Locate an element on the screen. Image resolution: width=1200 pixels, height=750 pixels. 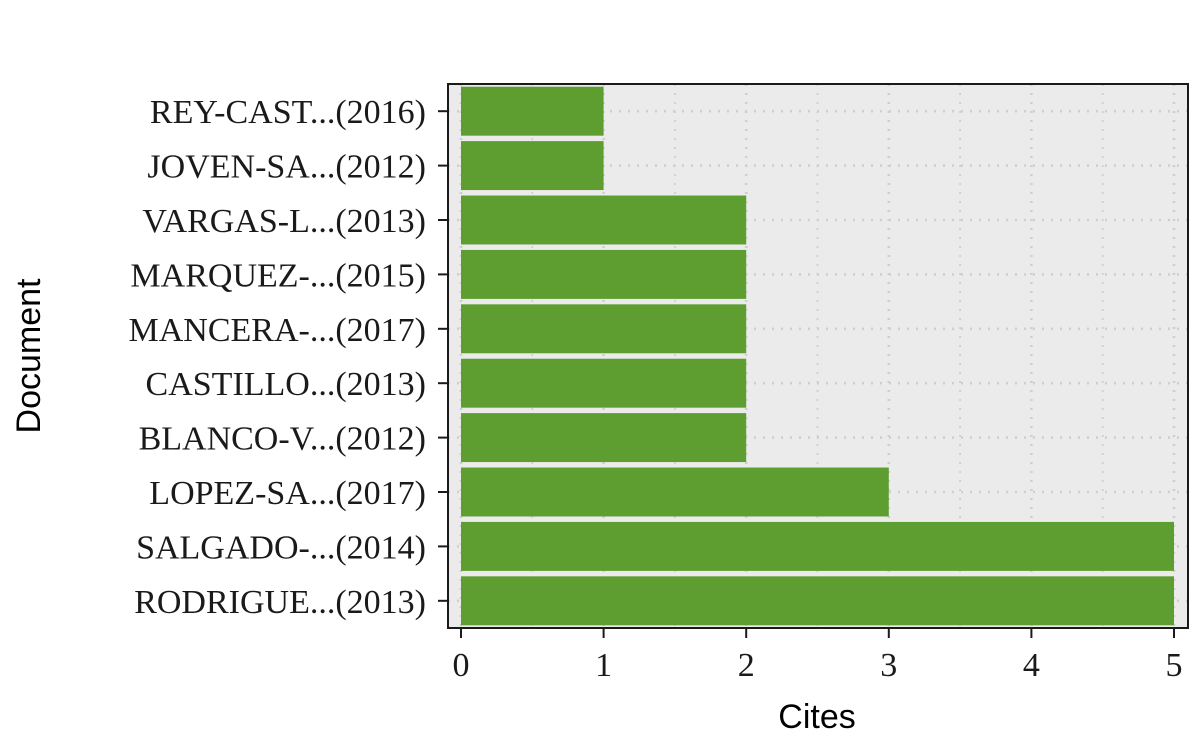
x-tick-label: 5 is located at coordinates (1174, 665).